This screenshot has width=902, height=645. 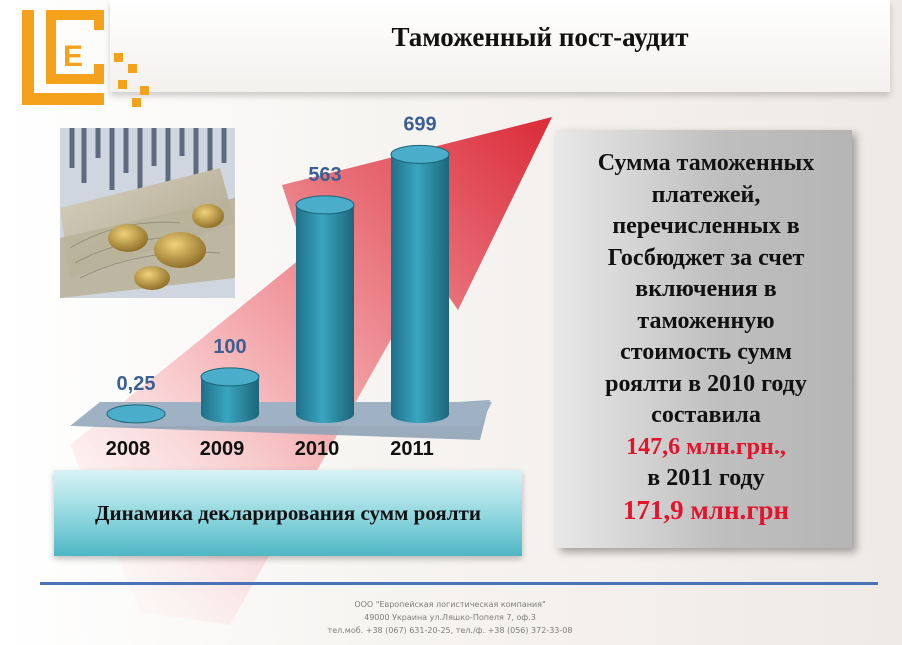 I want to click on page-title: Таможенный пост-аудит, so click(x=540, y=37).